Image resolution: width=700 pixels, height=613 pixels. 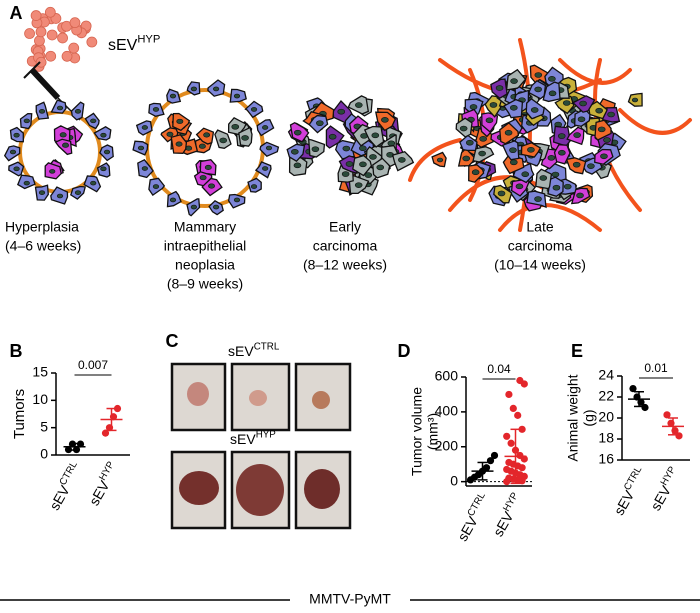 I want to click on y-tick-label: 24, so click(x=606, y=375).